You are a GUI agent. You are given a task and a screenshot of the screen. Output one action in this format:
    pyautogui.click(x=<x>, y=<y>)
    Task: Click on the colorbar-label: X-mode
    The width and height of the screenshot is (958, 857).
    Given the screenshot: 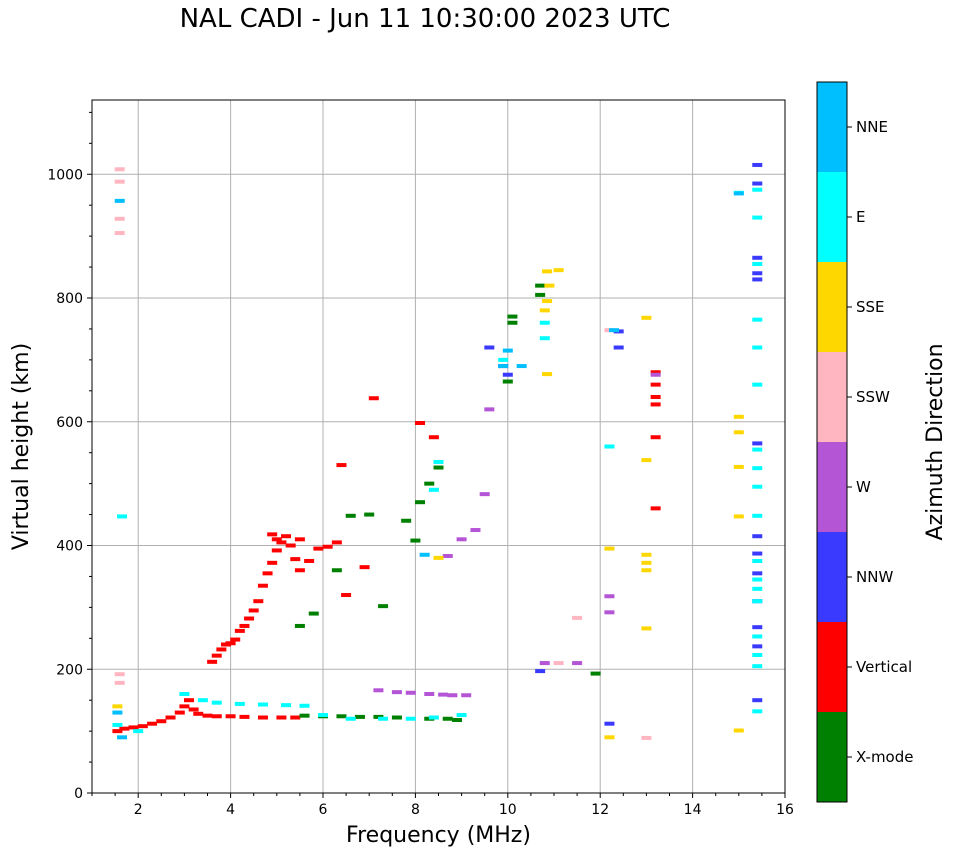 What is the action you would take?
    pyautogui.click(x=884, y=757)
    